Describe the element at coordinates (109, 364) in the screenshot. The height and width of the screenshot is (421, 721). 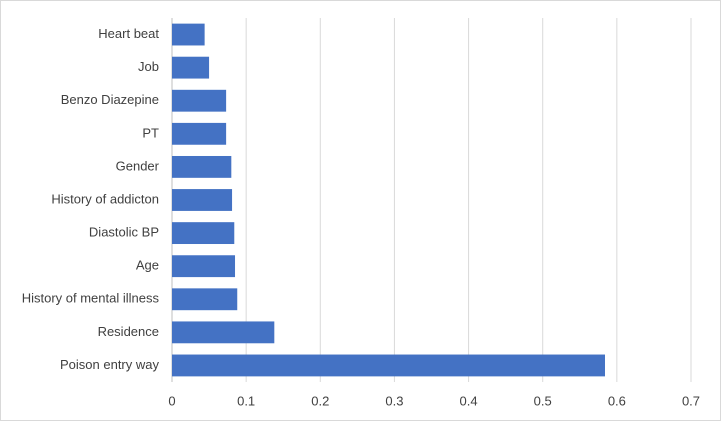
I see `y-tick-label: Poison entry way` at that location.